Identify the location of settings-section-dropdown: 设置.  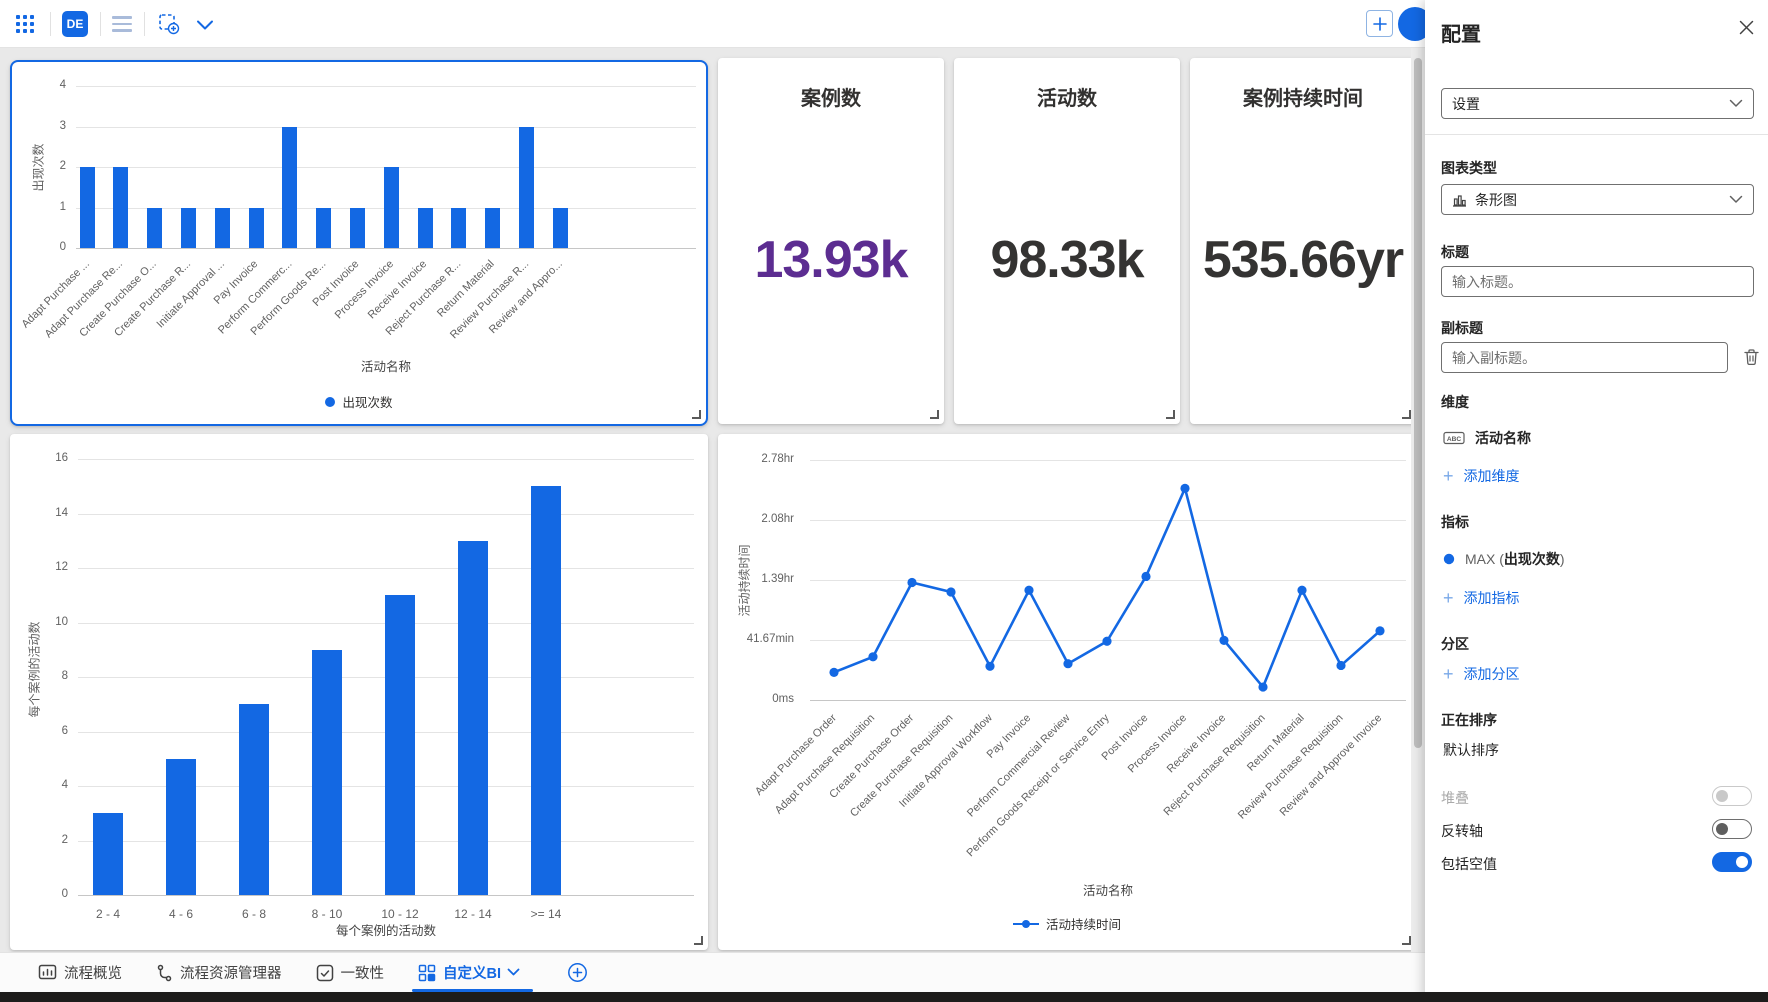
(1597, 103).